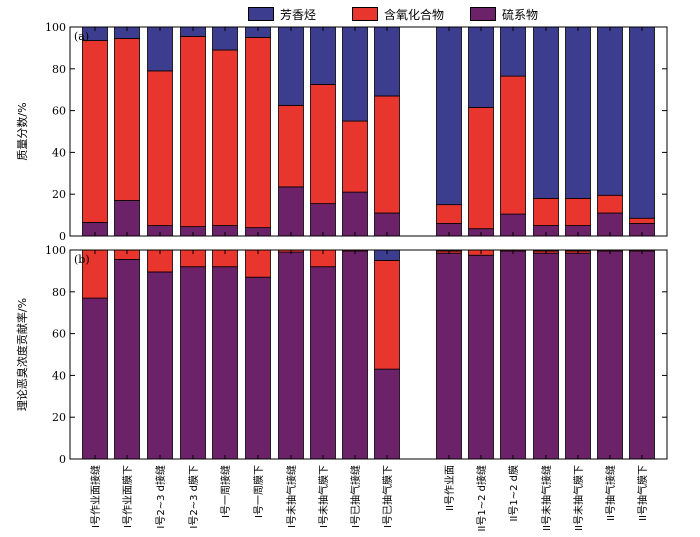  I want to click on bar-segment-p0-c15-s1, so click(610, 204).